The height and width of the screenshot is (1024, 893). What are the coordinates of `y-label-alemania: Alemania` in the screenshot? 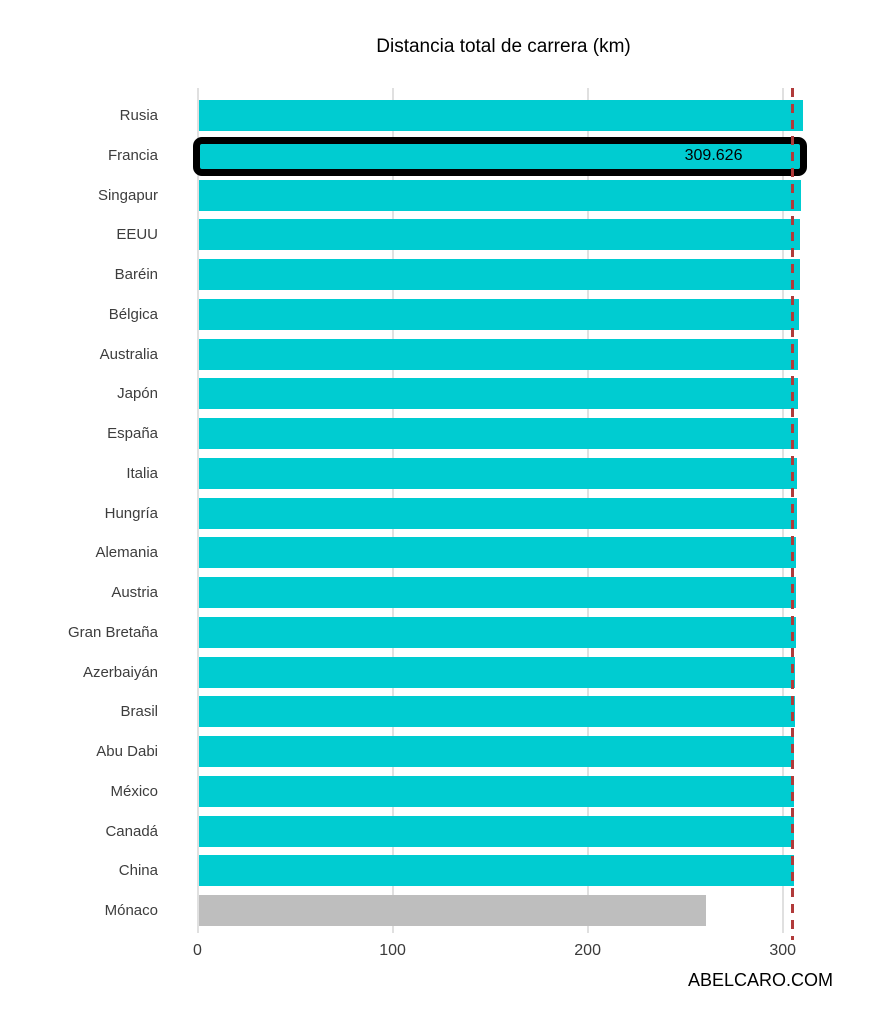 It's located at (126, 553).